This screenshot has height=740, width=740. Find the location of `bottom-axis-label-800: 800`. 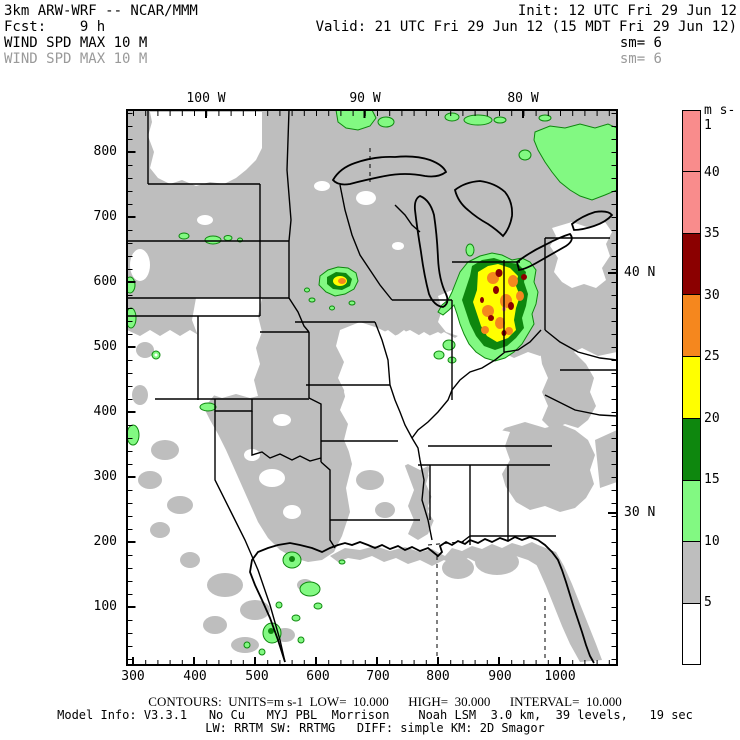

bottom-axis-label-800: 800 is located at coordinates (438, 676).